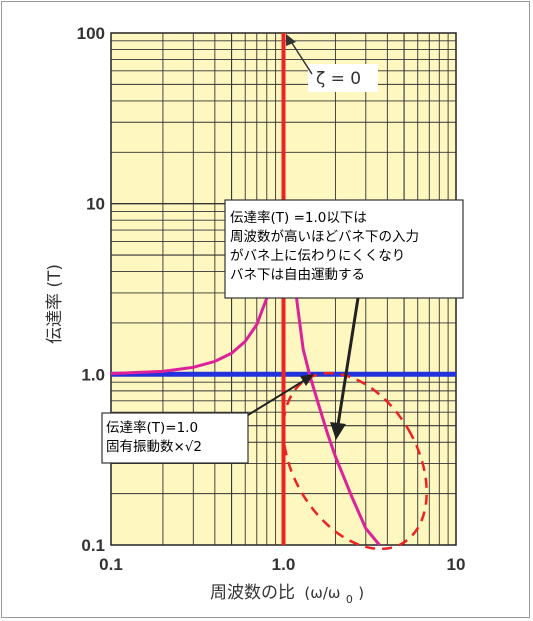  What do you see at coordinates (93, 374) in the screenshot?
I see `y-tick-label: 1.0` at bounding box center [93, 374].